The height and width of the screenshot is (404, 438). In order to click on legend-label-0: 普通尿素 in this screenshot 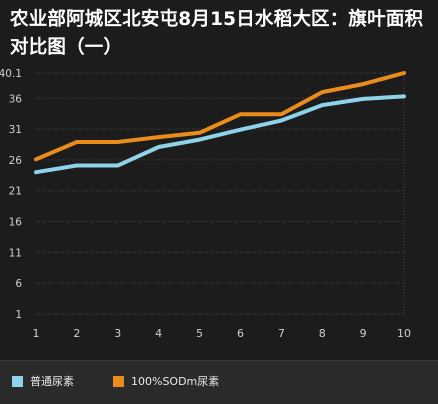, I will do `click(52, 381)`.